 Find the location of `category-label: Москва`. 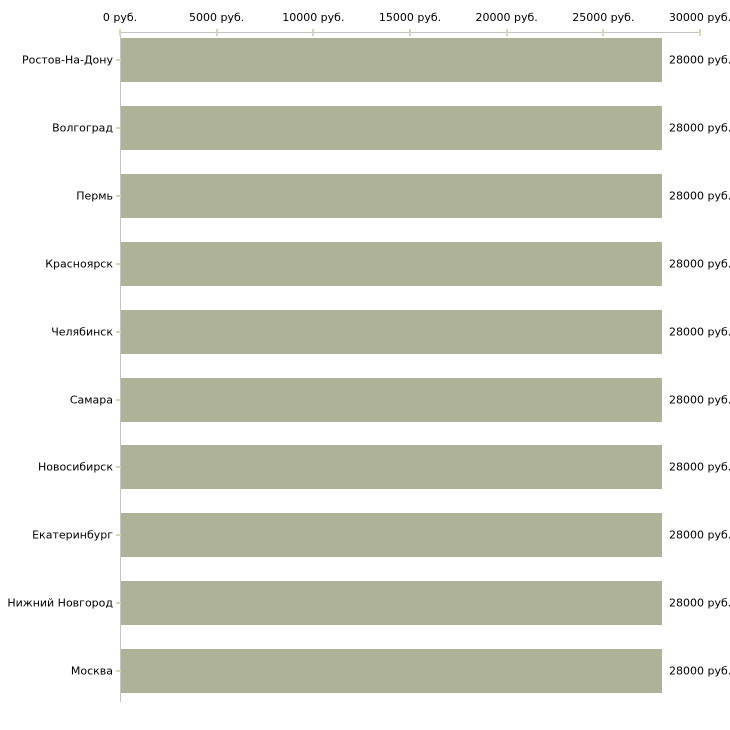

category-label: Москва is located at coordinates (91, 671).